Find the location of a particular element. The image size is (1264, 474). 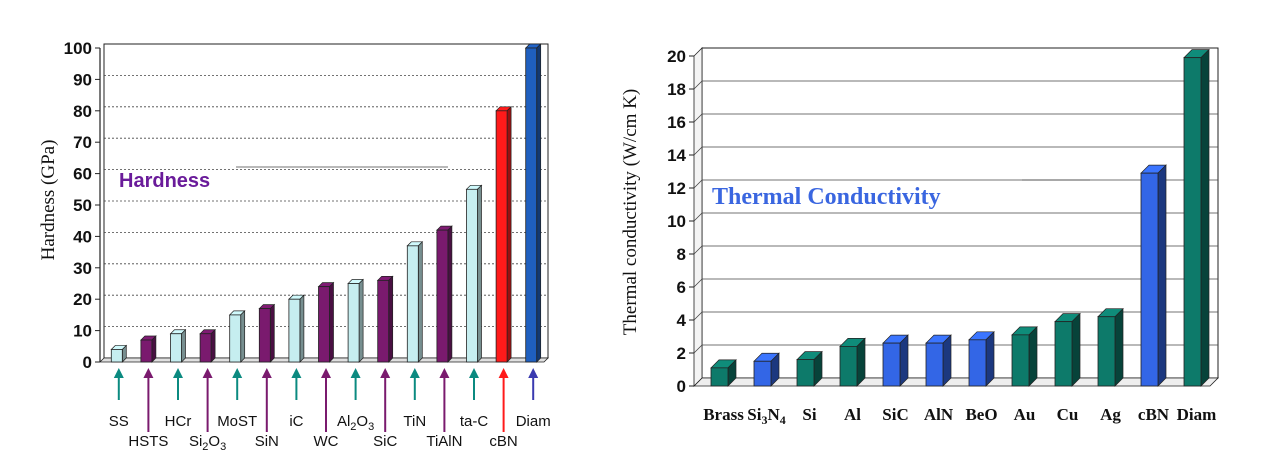

hardness-y-tick-label: 90 is located at coordinates (82, 79).